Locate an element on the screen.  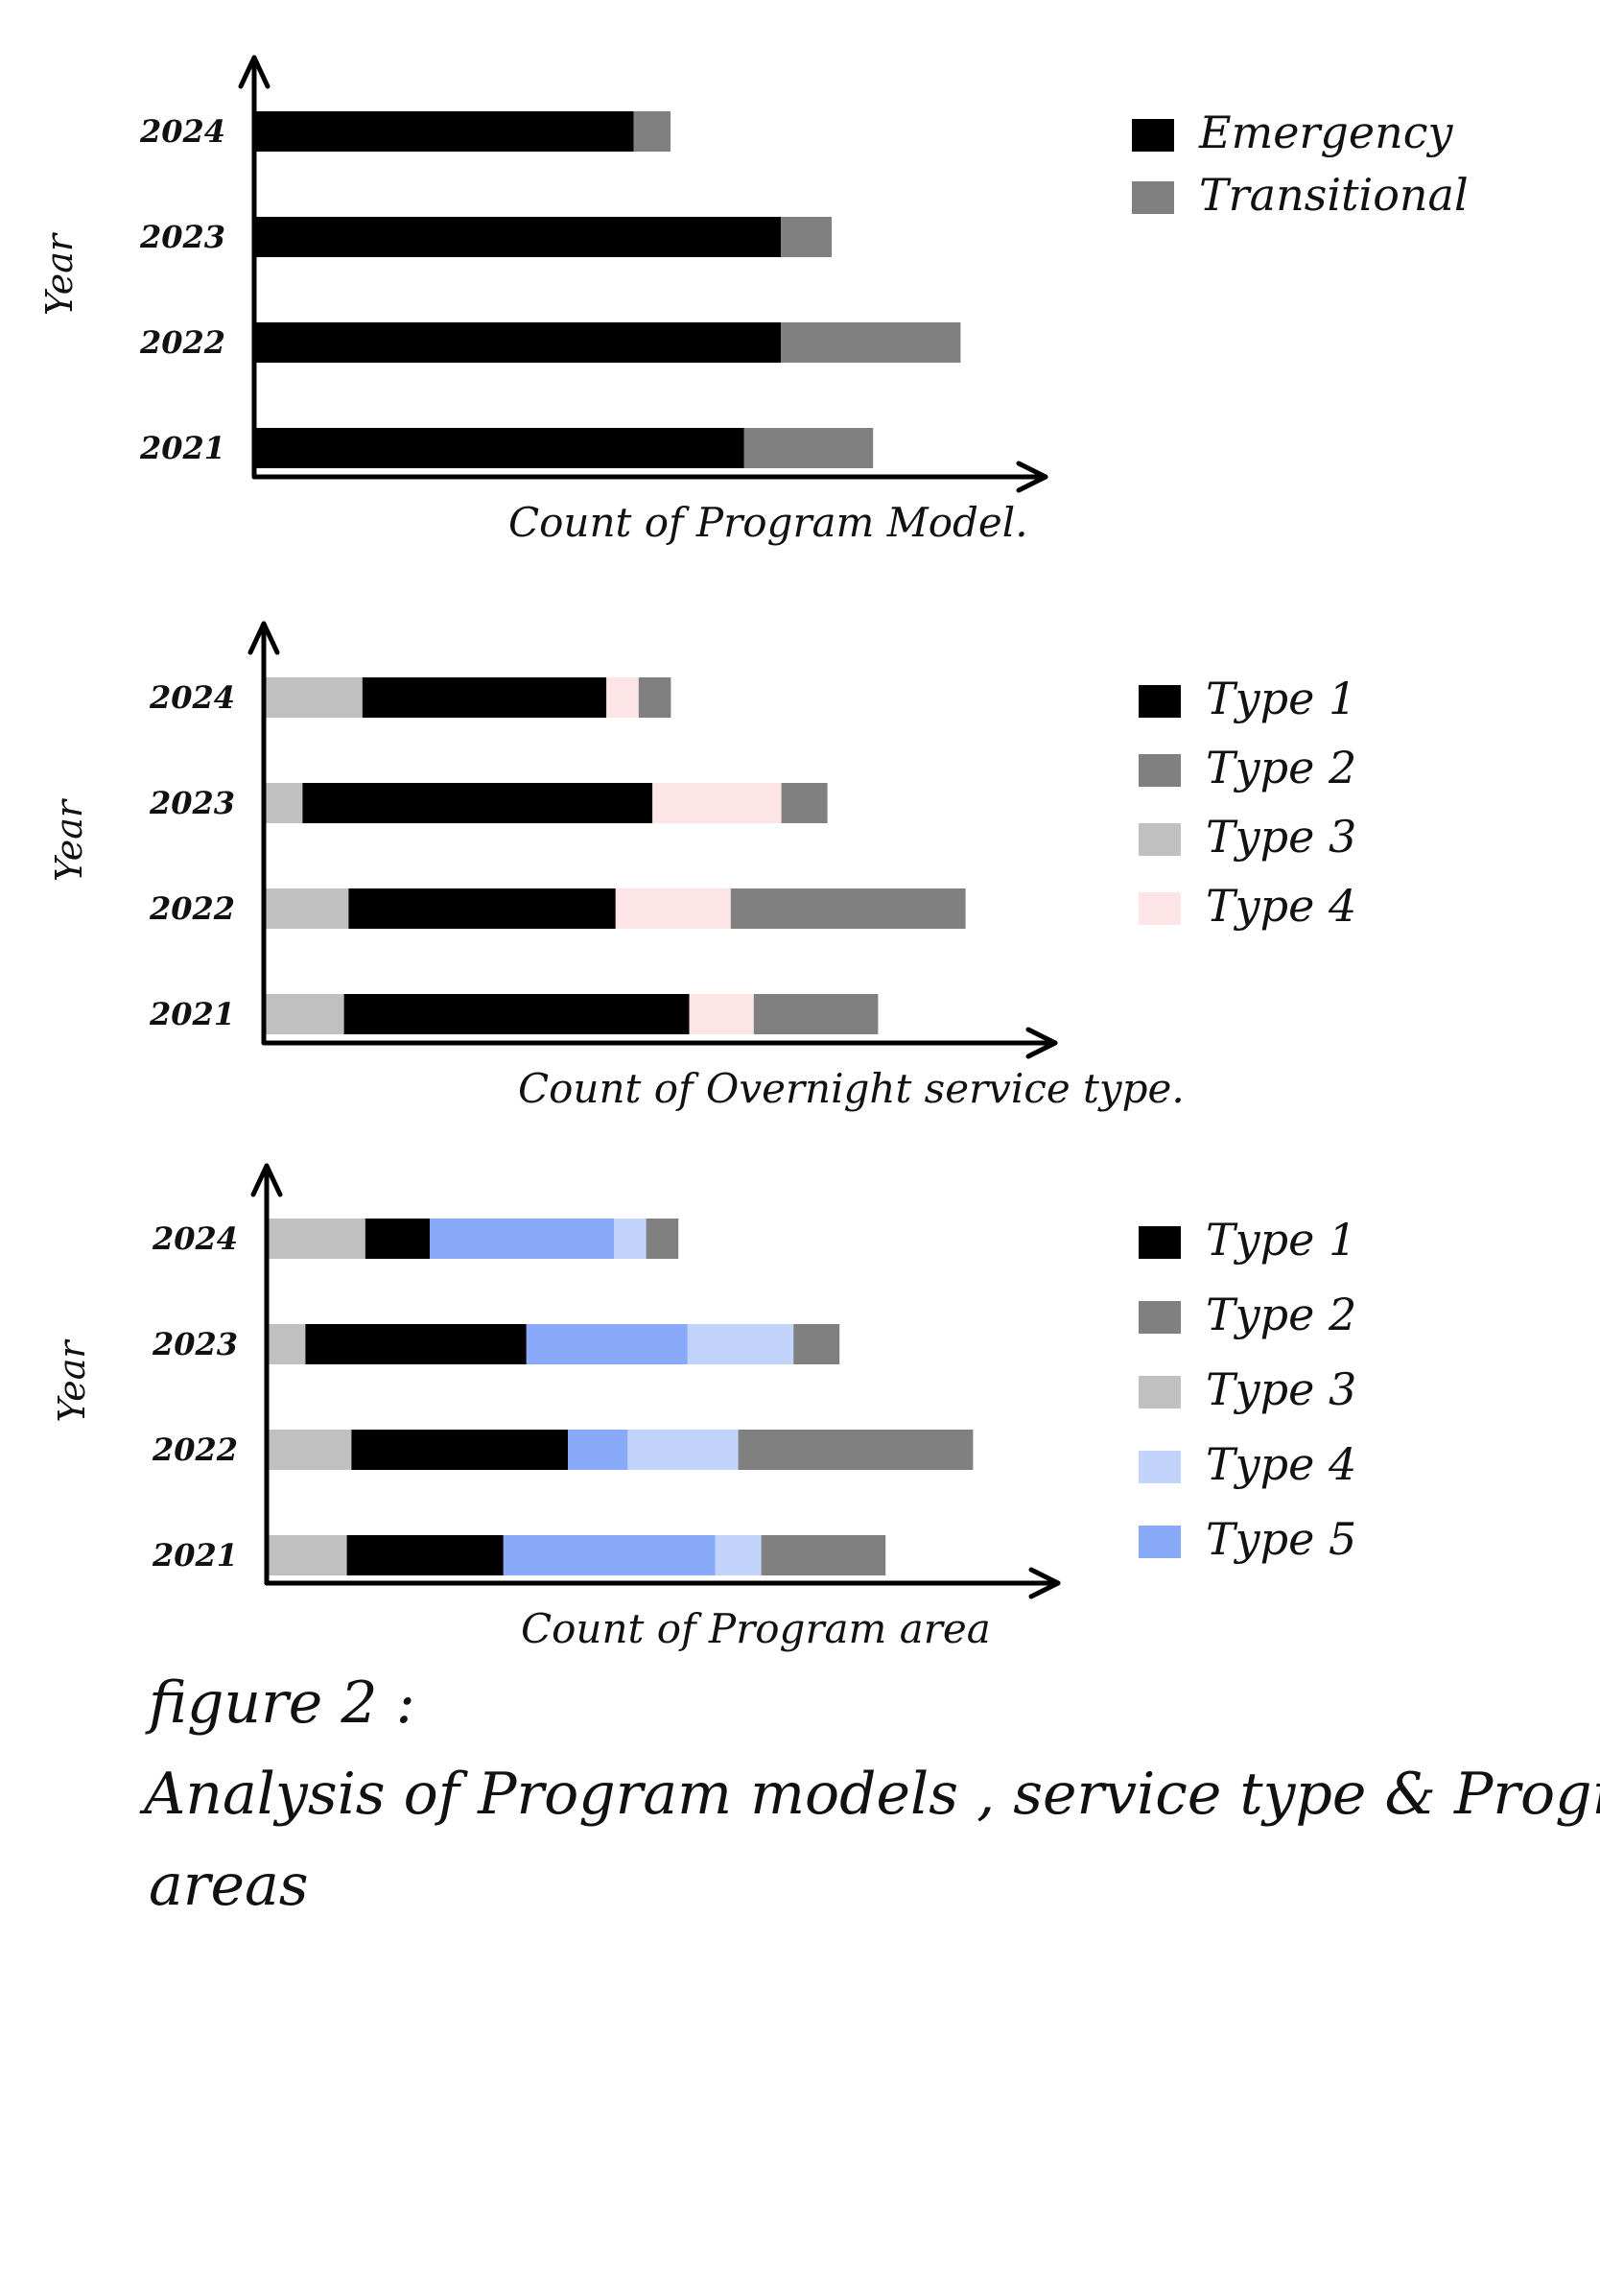
legend-swatch-transitional is located at coordinates (1153, 197).